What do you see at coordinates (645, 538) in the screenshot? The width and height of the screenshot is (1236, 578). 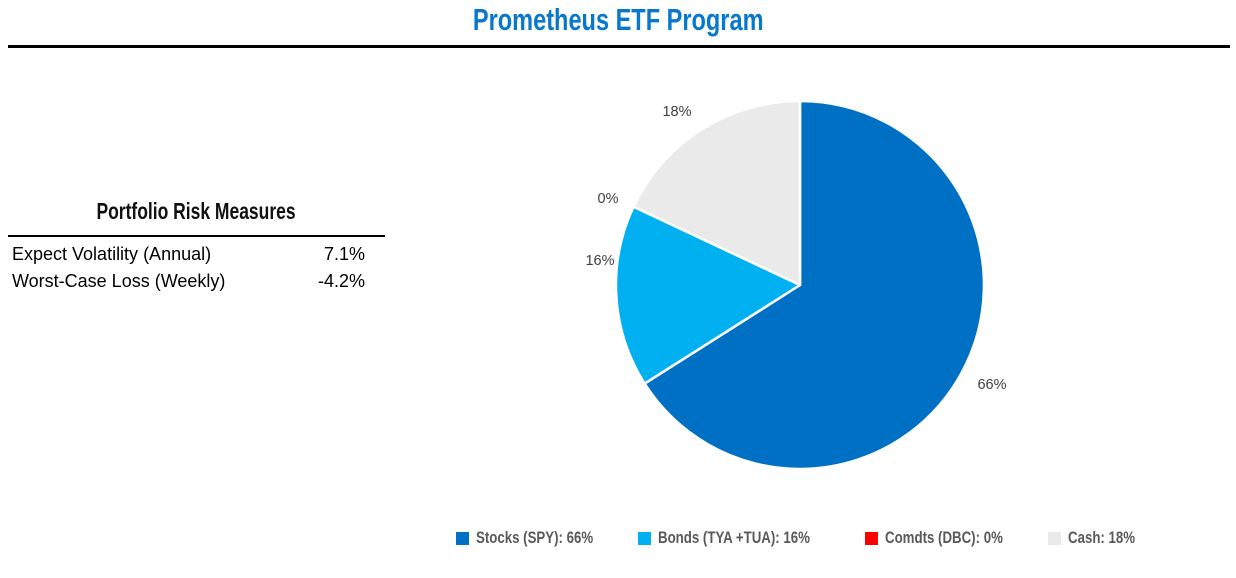 I see `bonds-swatch-icon` at bounding box center [645, 538].